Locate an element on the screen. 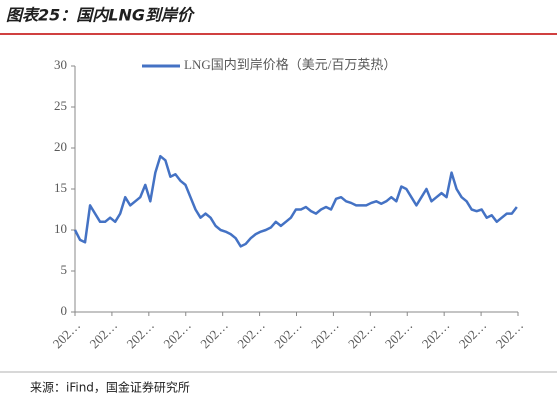 The height and width of the screenshot is (403, 557). y-tick-label: 5 is located at coordinates (64, 269).